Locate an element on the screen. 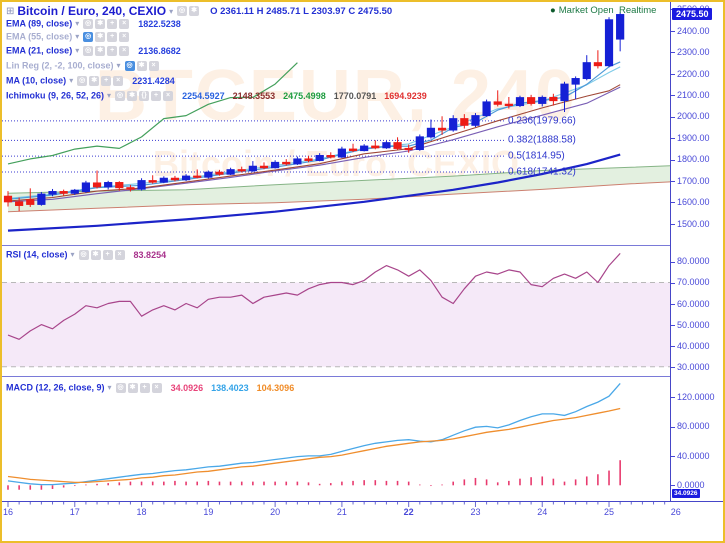 This screenshot has width=725, height=543. indicator-row-ema55: EMA (55, close) ▾ ◎ ✱ + × is located at coordinates (68, 37).